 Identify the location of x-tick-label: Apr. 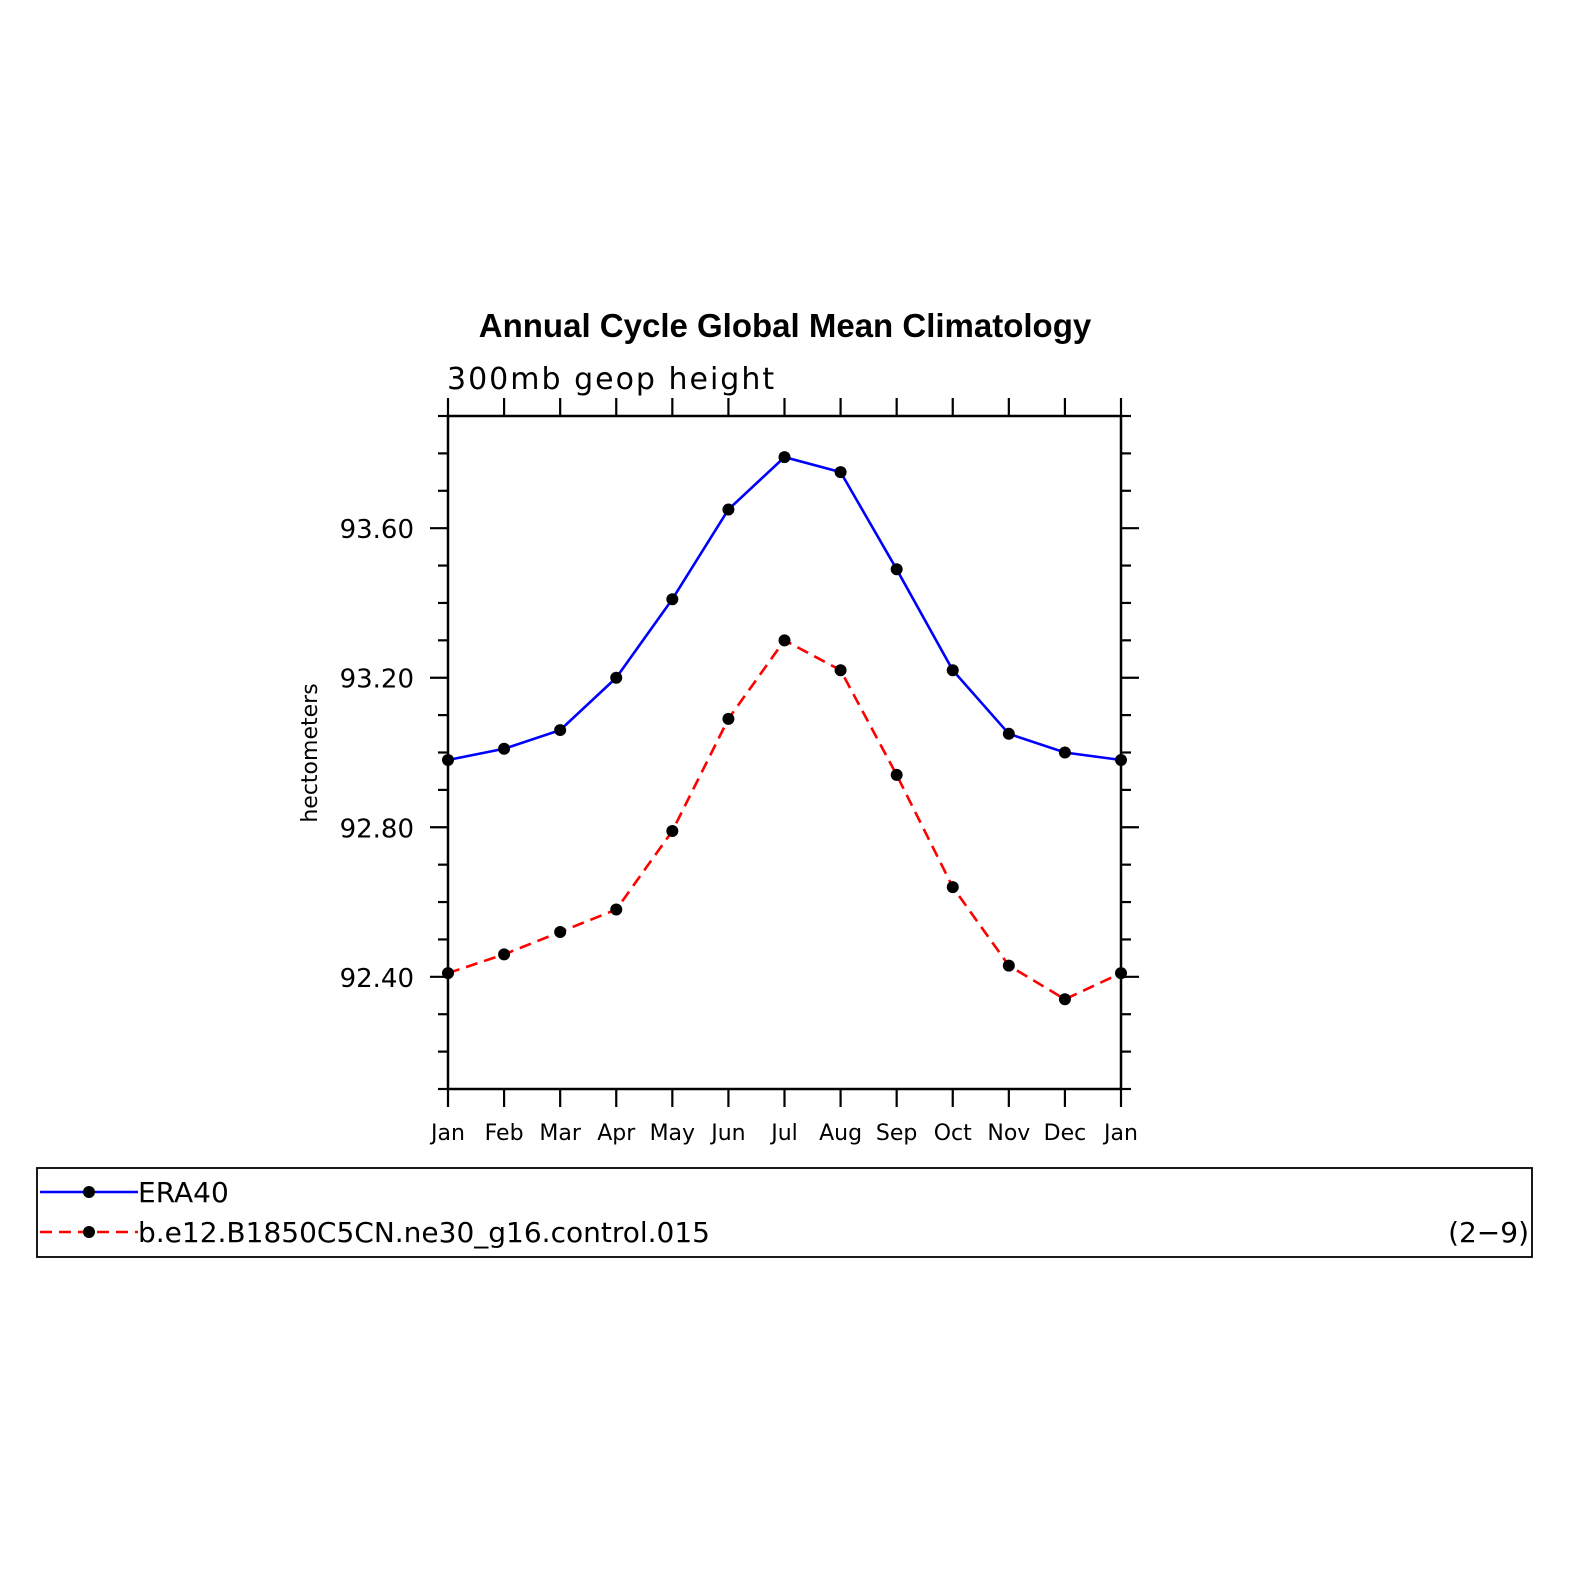
(616, 1133).